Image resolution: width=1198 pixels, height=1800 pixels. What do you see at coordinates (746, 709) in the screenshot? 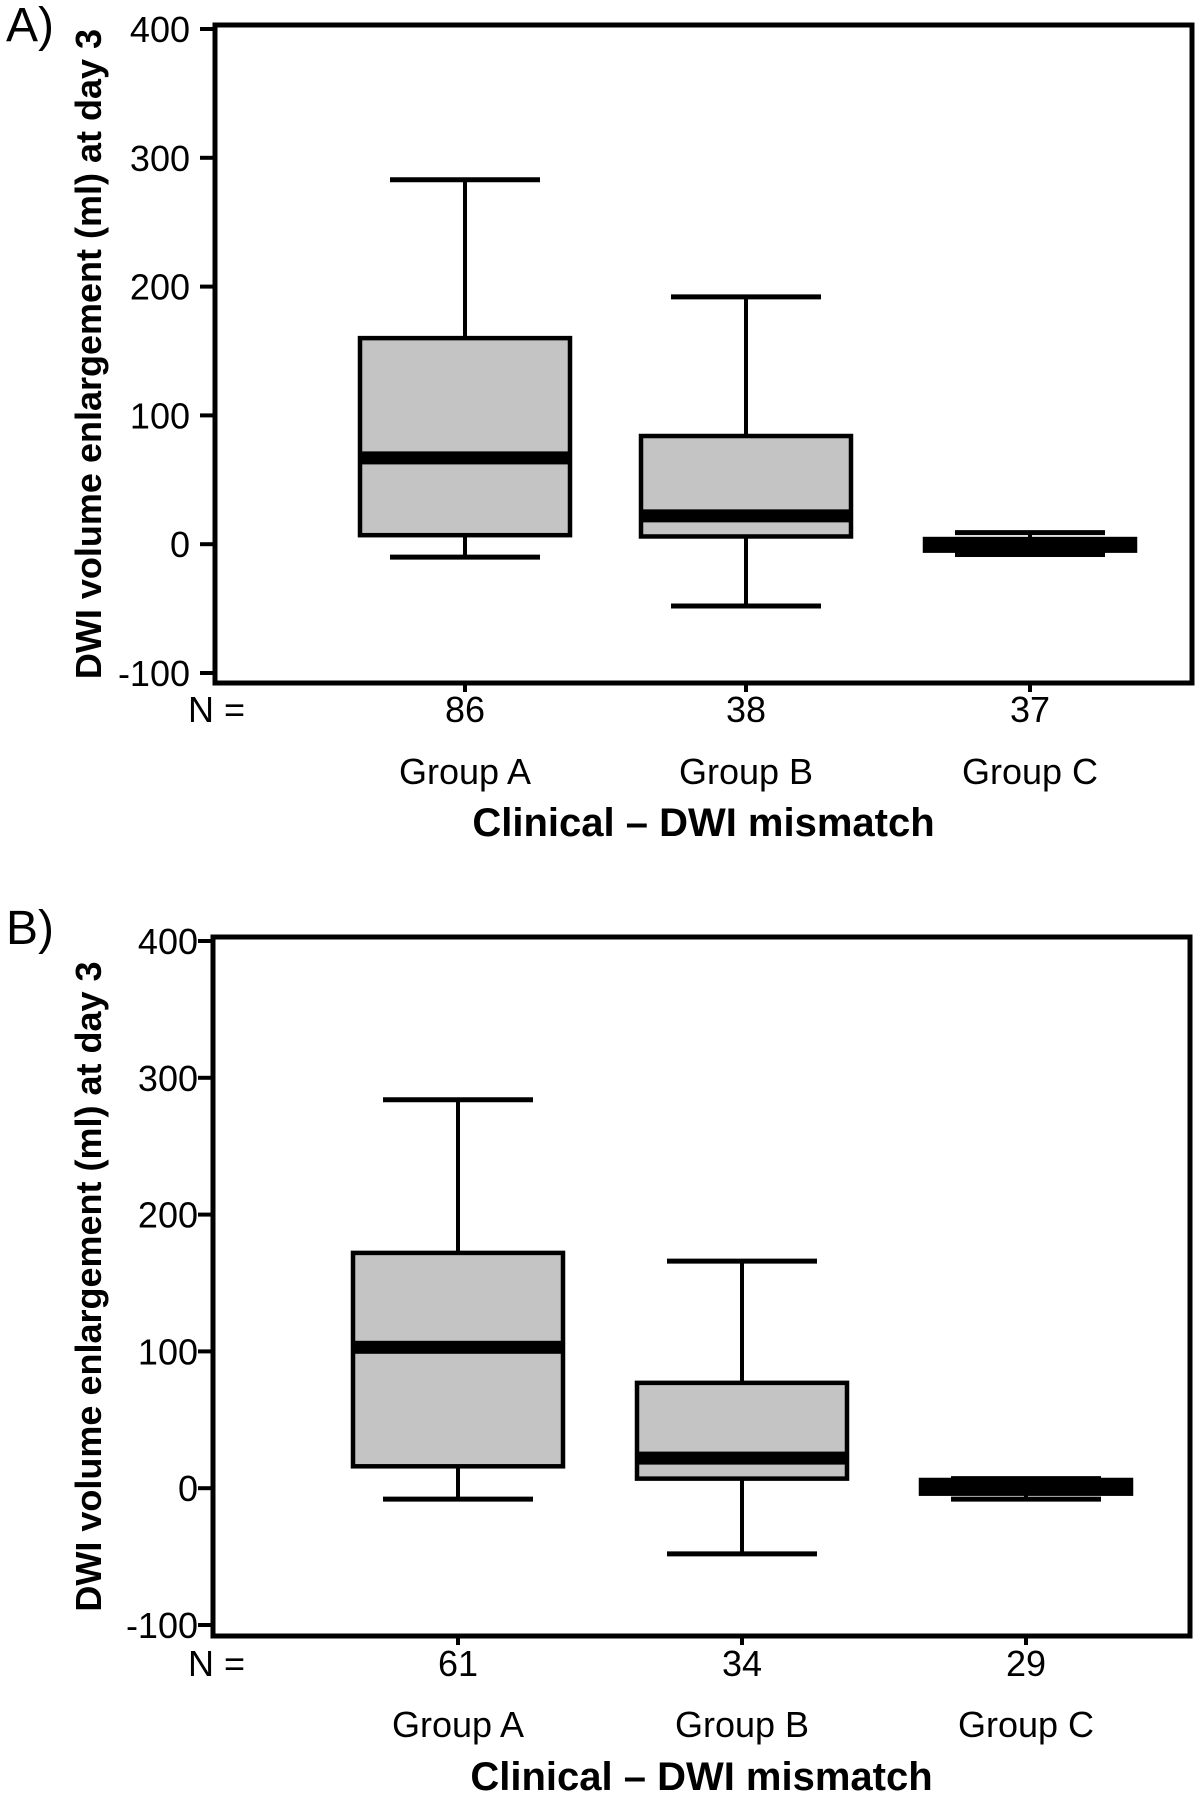
I see `n-value: 38` at bounding box center [746, 709].